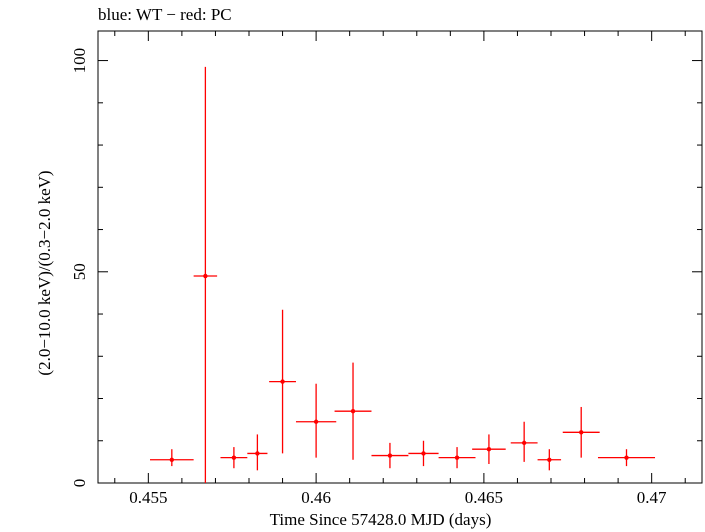 The width and height of the screenshot is (705, 532). Describe the element at coordinates (79, 61) in the screenshot. I see `y-tick-label: 100` at that location.